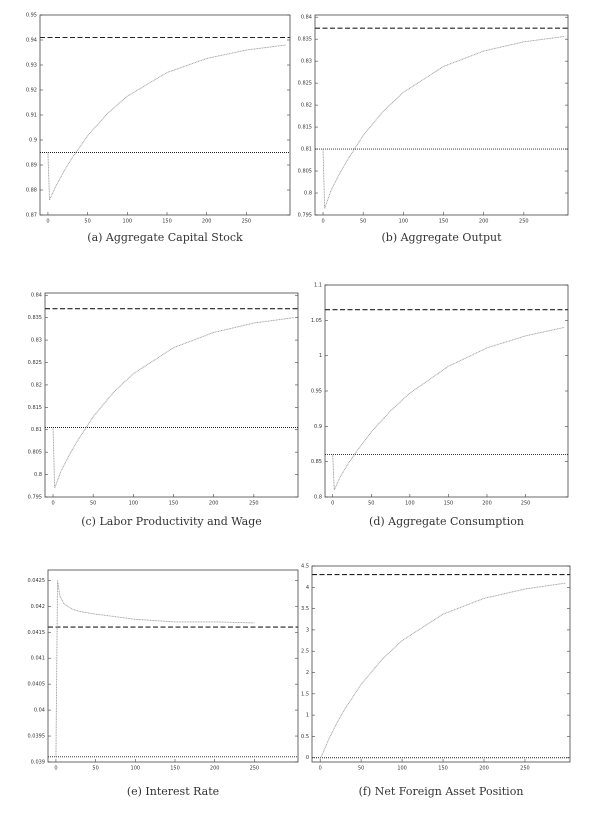  What do you see at coordinates (38, 659) in the screenshot?
I see `y-tick-label: 0.041` at bounding box center [38, 659].